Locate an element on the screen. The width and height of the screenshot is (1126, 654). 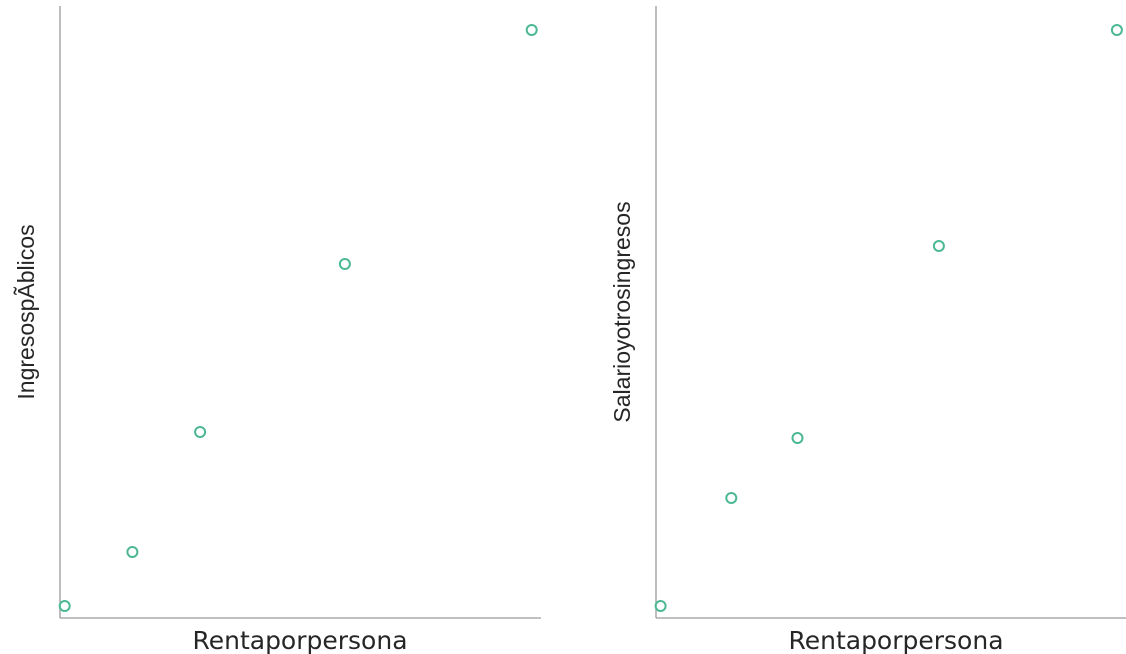
right-y-axis-label: Salarioyotrosingresos is located at coordinates (622, 311).